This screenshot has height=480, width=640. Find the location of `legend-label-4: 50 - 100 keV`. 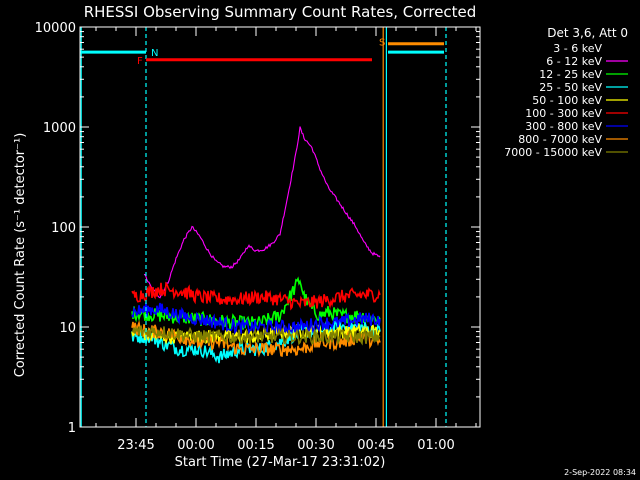

legend-label-4: 50 - 100 keV is located at coordinates (567, 100).